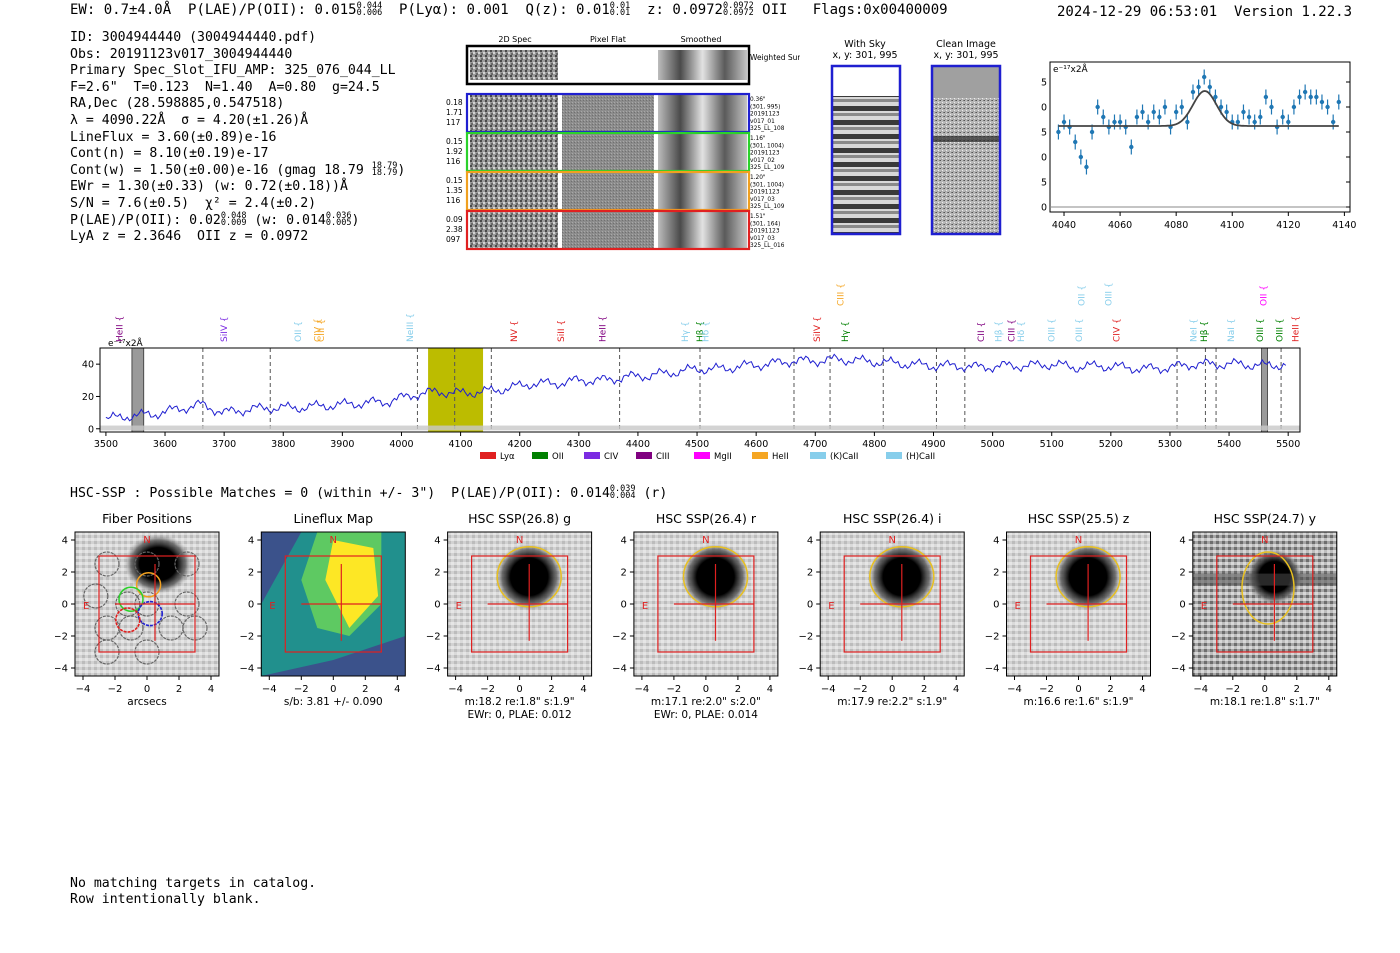 The image size is (1400, 953). What do you see at coordinates (1142, 689) in the screenshot?
I see `hsc-xtick-label: 4` at bounding box center [1142, 689].